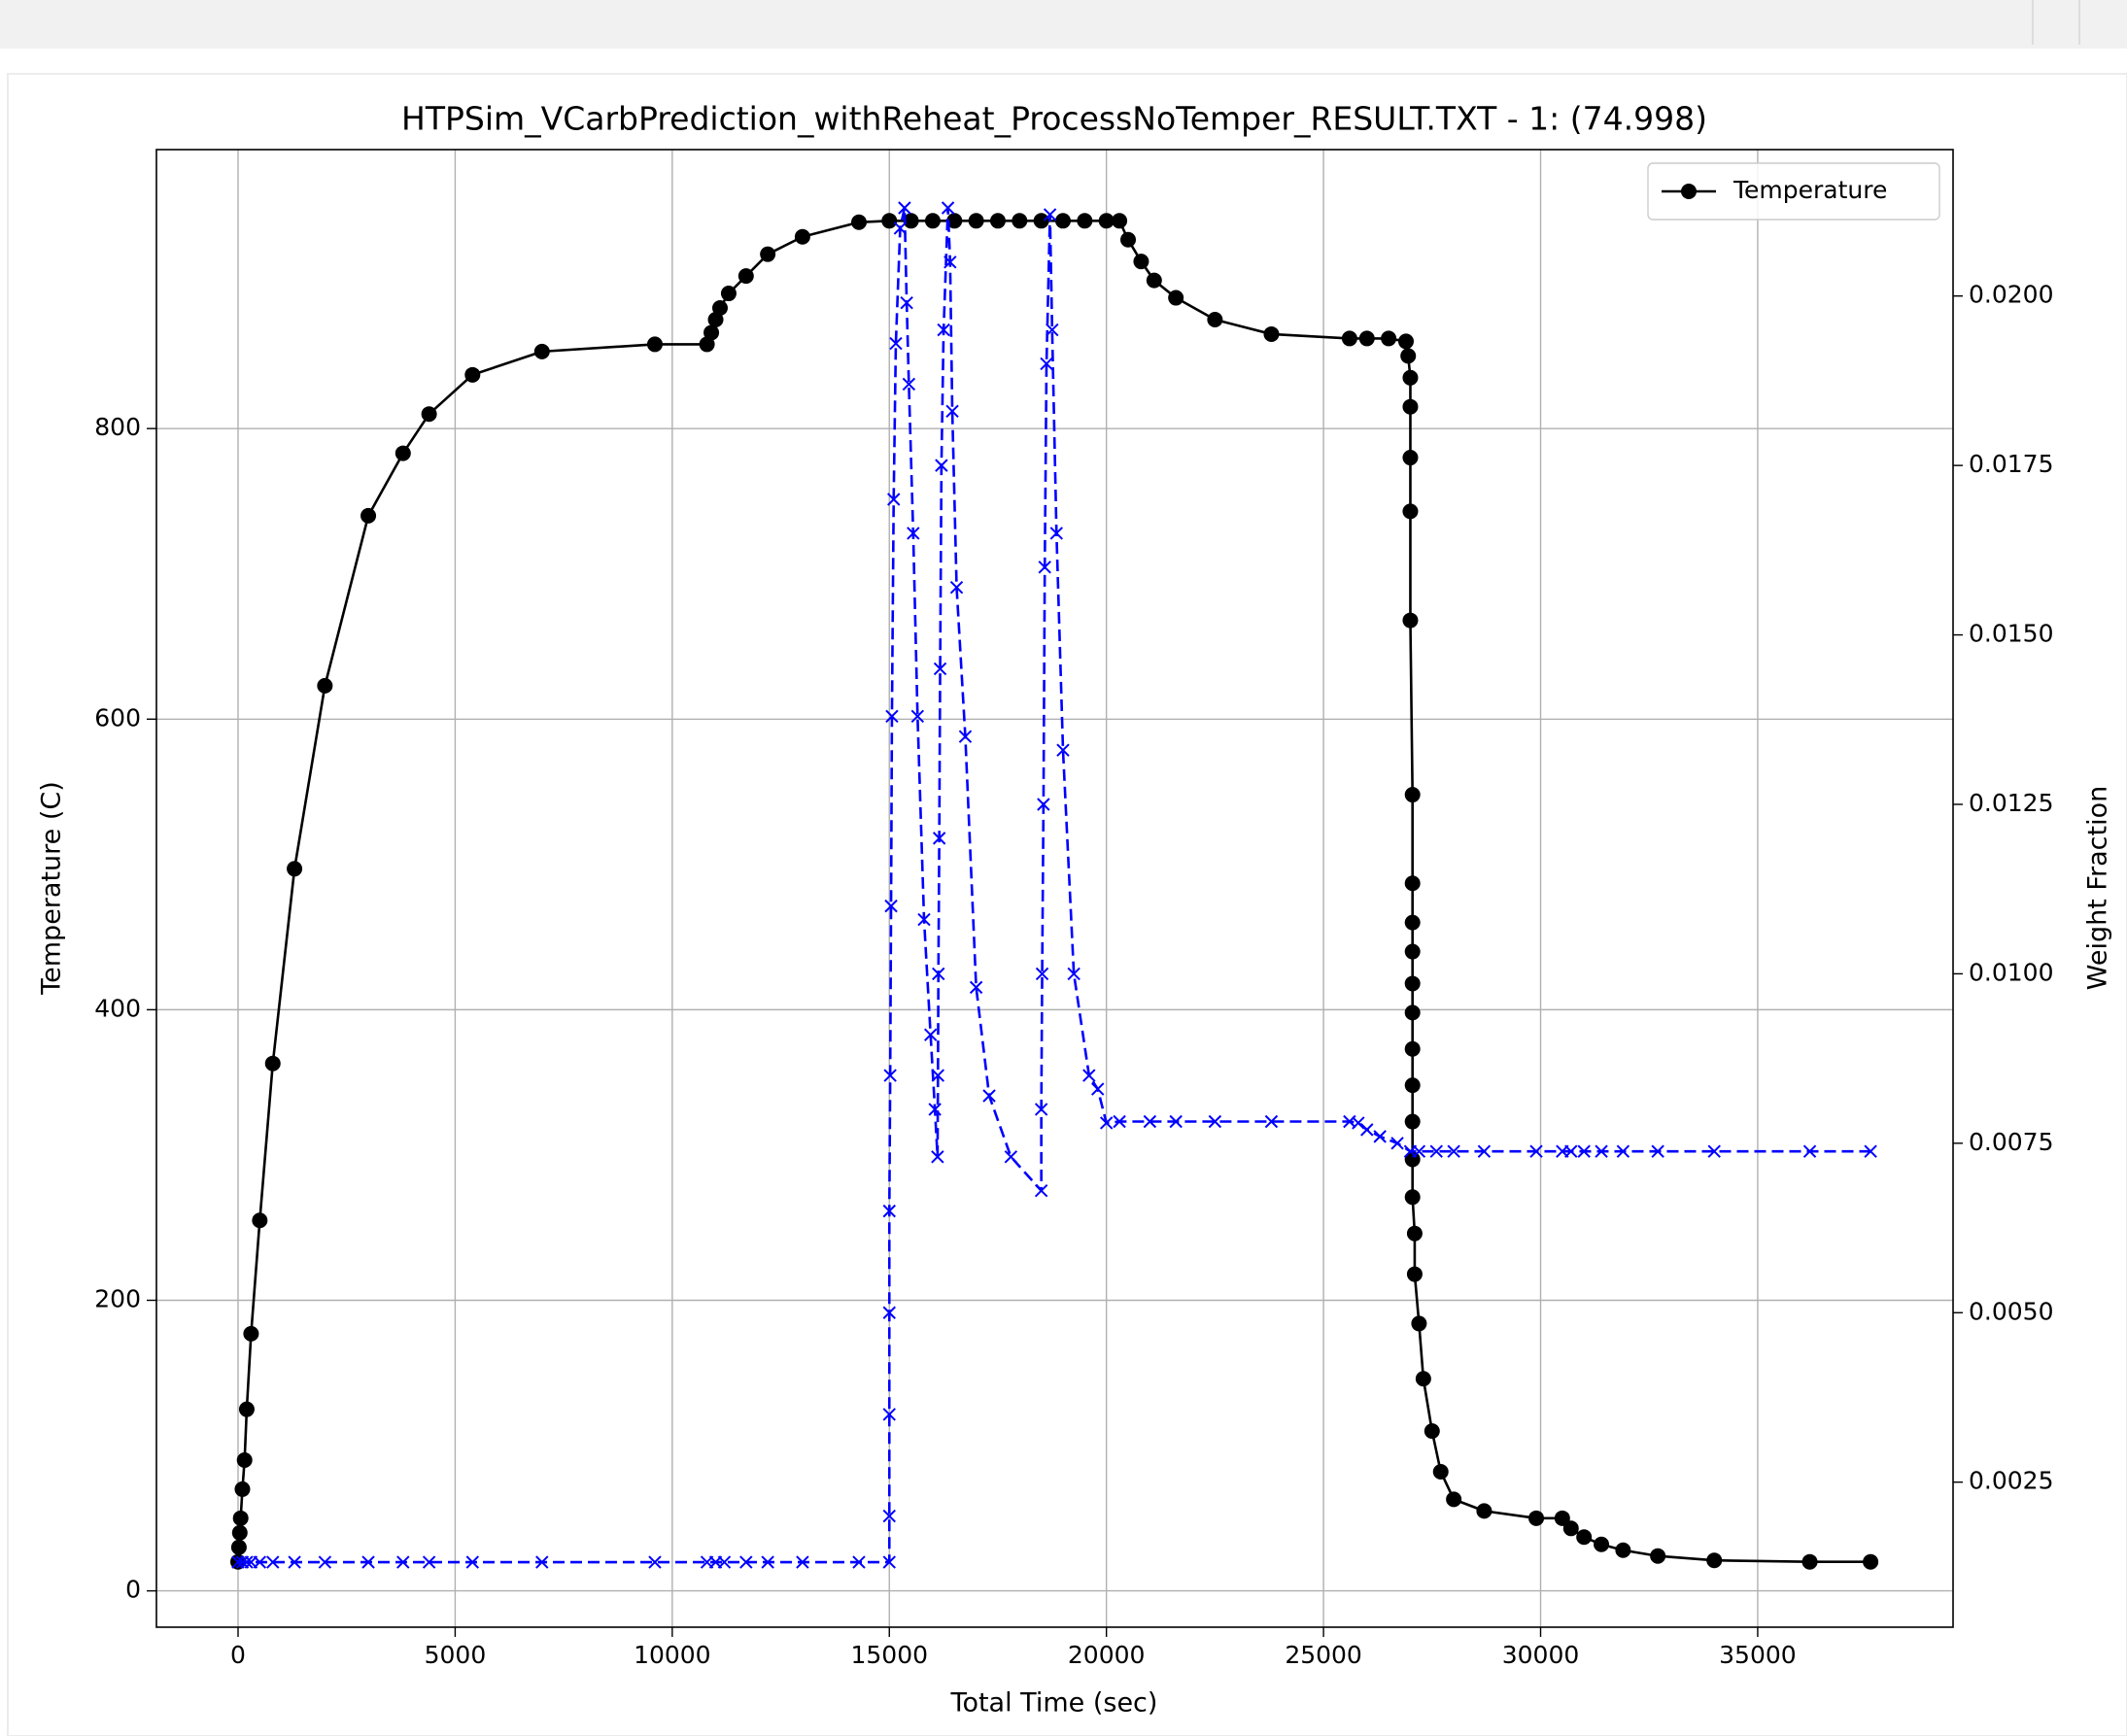  Describe the element at coordinates (672, 1655) in the screenshot. I see `x-tick-label: 10000` at that location.